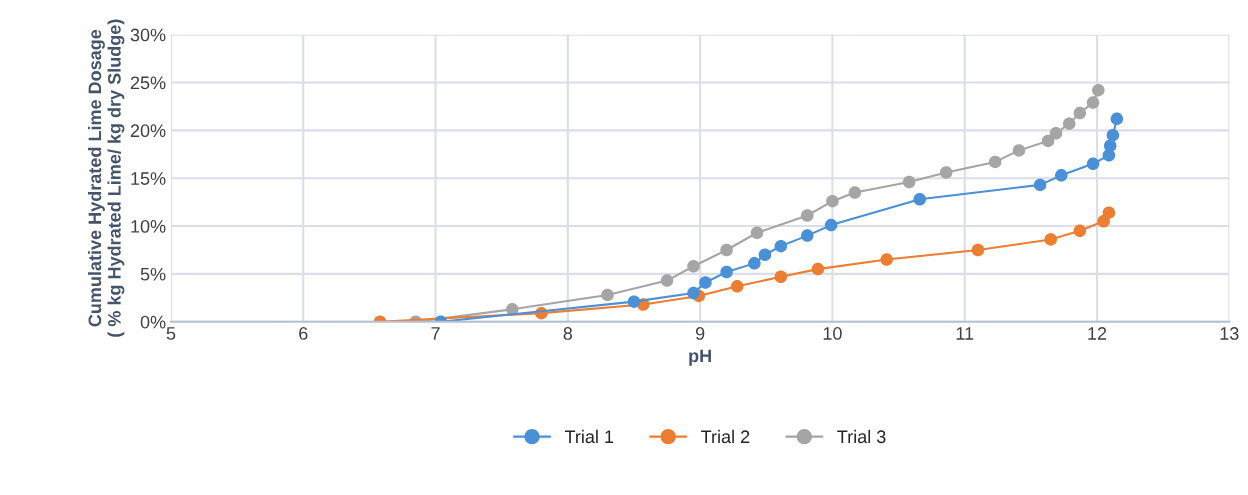 This screenshot has height=495, width=1248. What do you see at coordinates (589, 436) in the screenshot?
I see `legend-label: Trial 1` at bounding box center [589, 436].